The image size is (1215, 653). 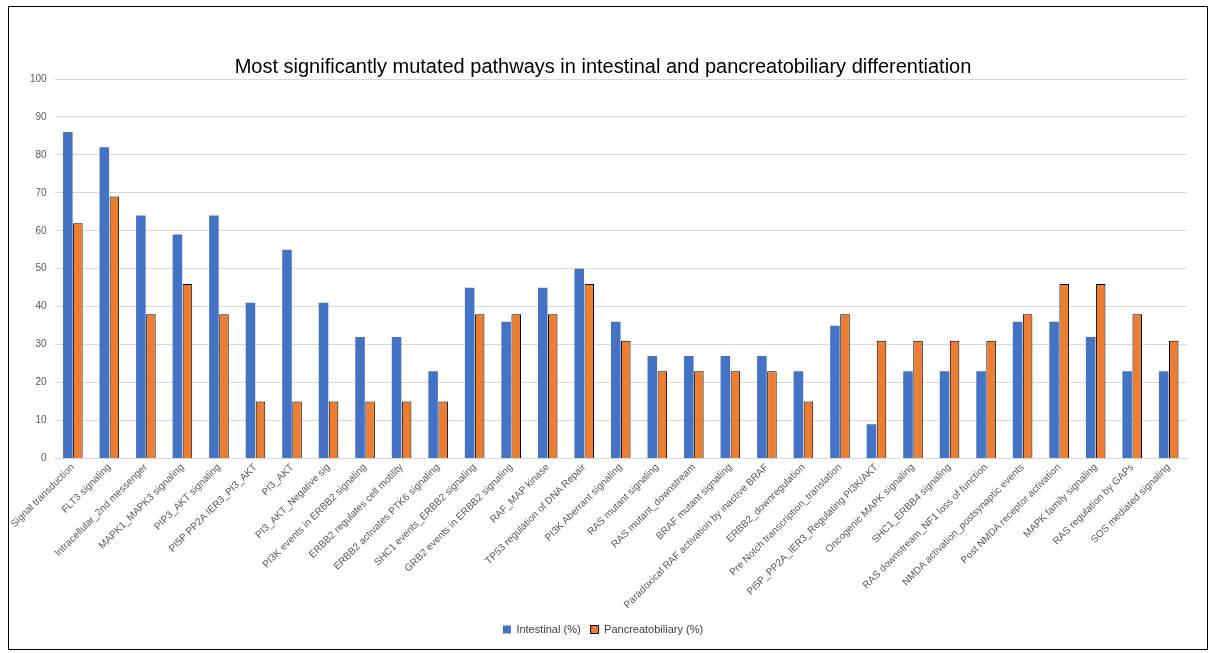 What do you see at coordinates (41, 268) in the screenshot?
I see `y-tick-label: 50` at bounding box center [41, 268].